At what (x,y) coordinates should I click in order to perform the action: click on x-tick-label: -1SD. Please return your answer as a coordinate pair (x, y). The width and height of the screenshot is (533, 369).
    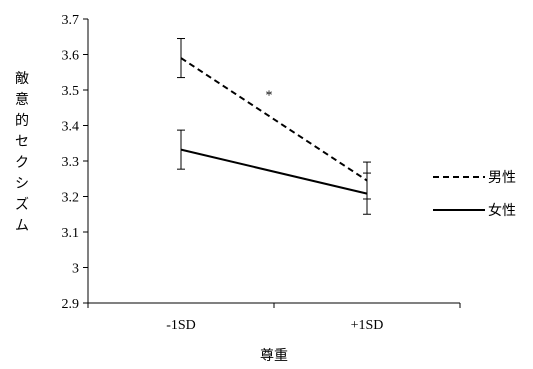
    Looking at the image, I should click on (181, 325).